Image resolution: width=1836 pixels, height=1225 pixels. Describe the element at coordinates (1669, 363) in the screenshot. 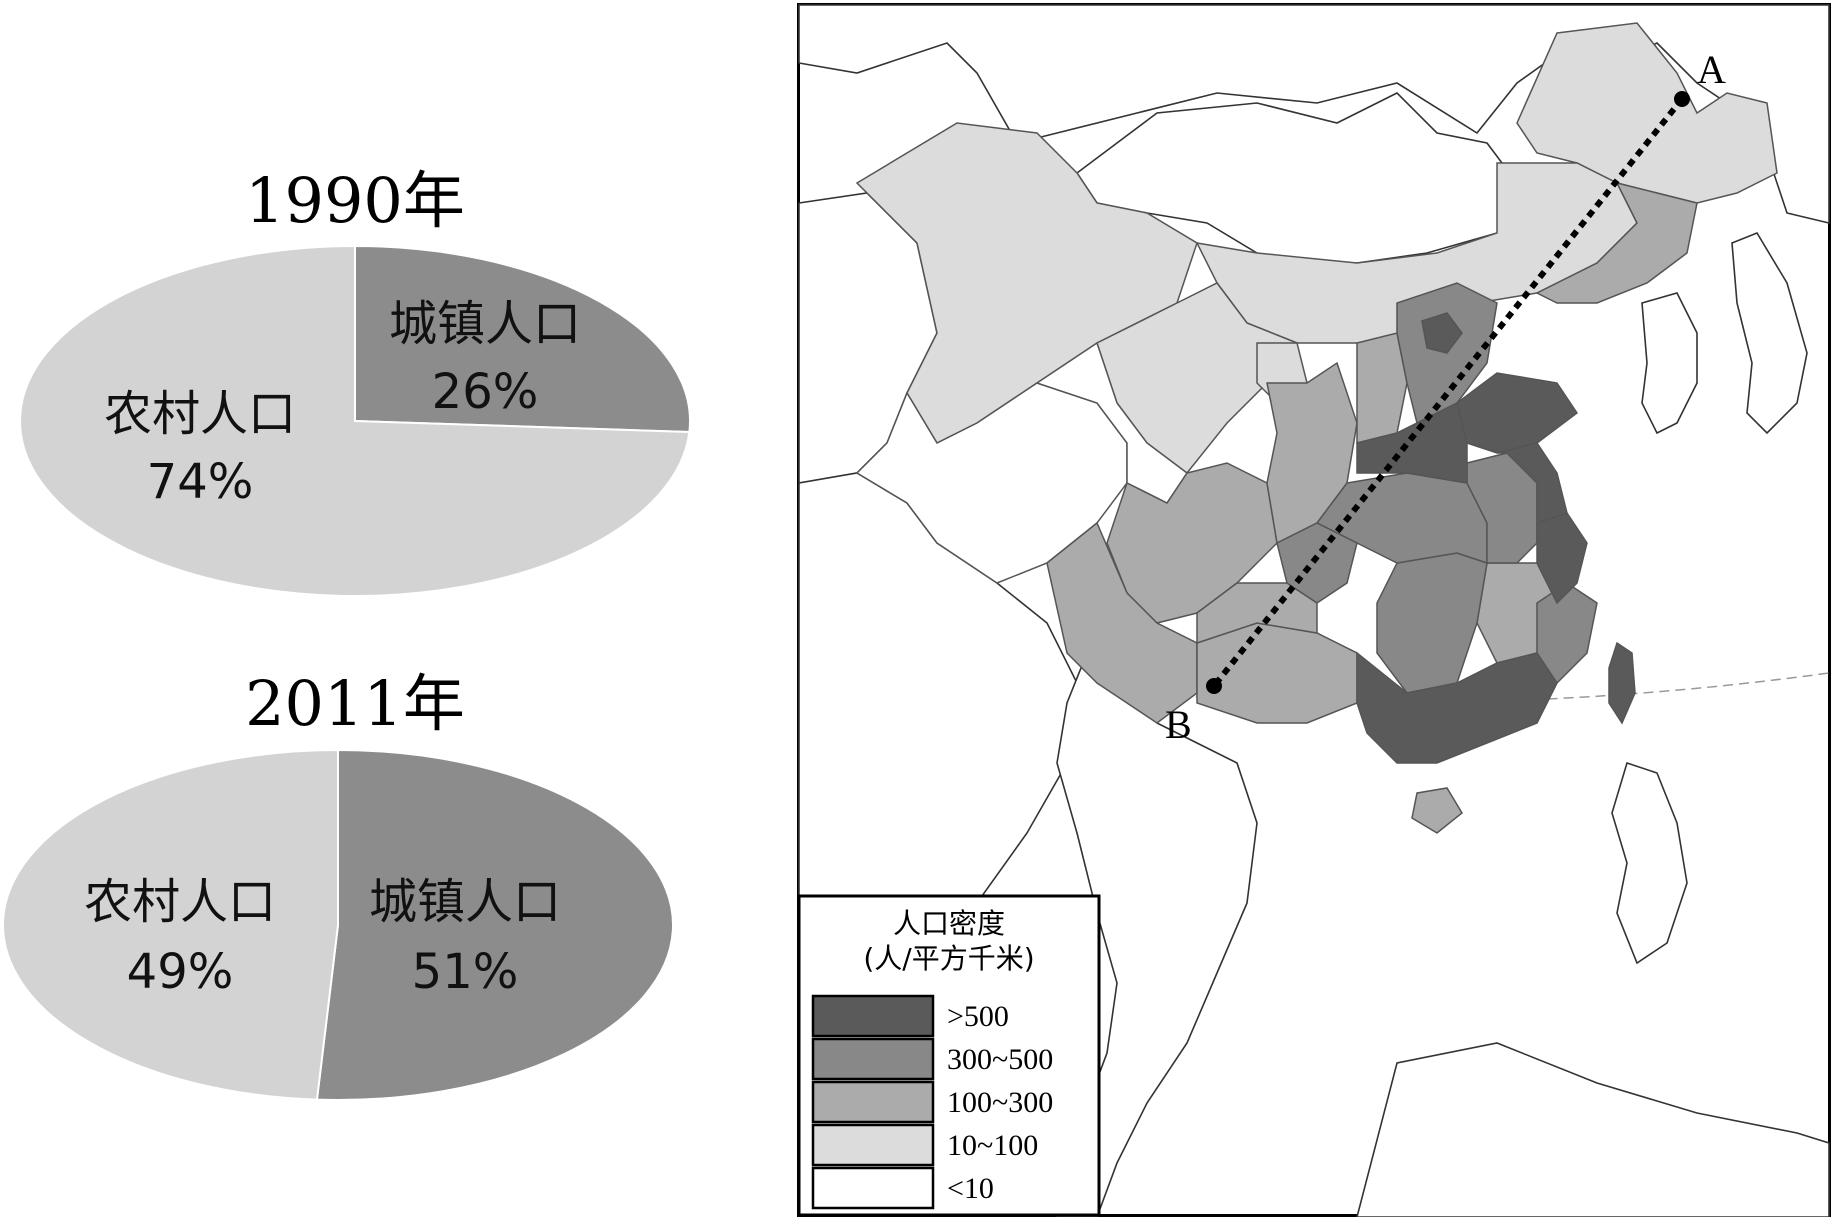

I see `region-korea` at that location.